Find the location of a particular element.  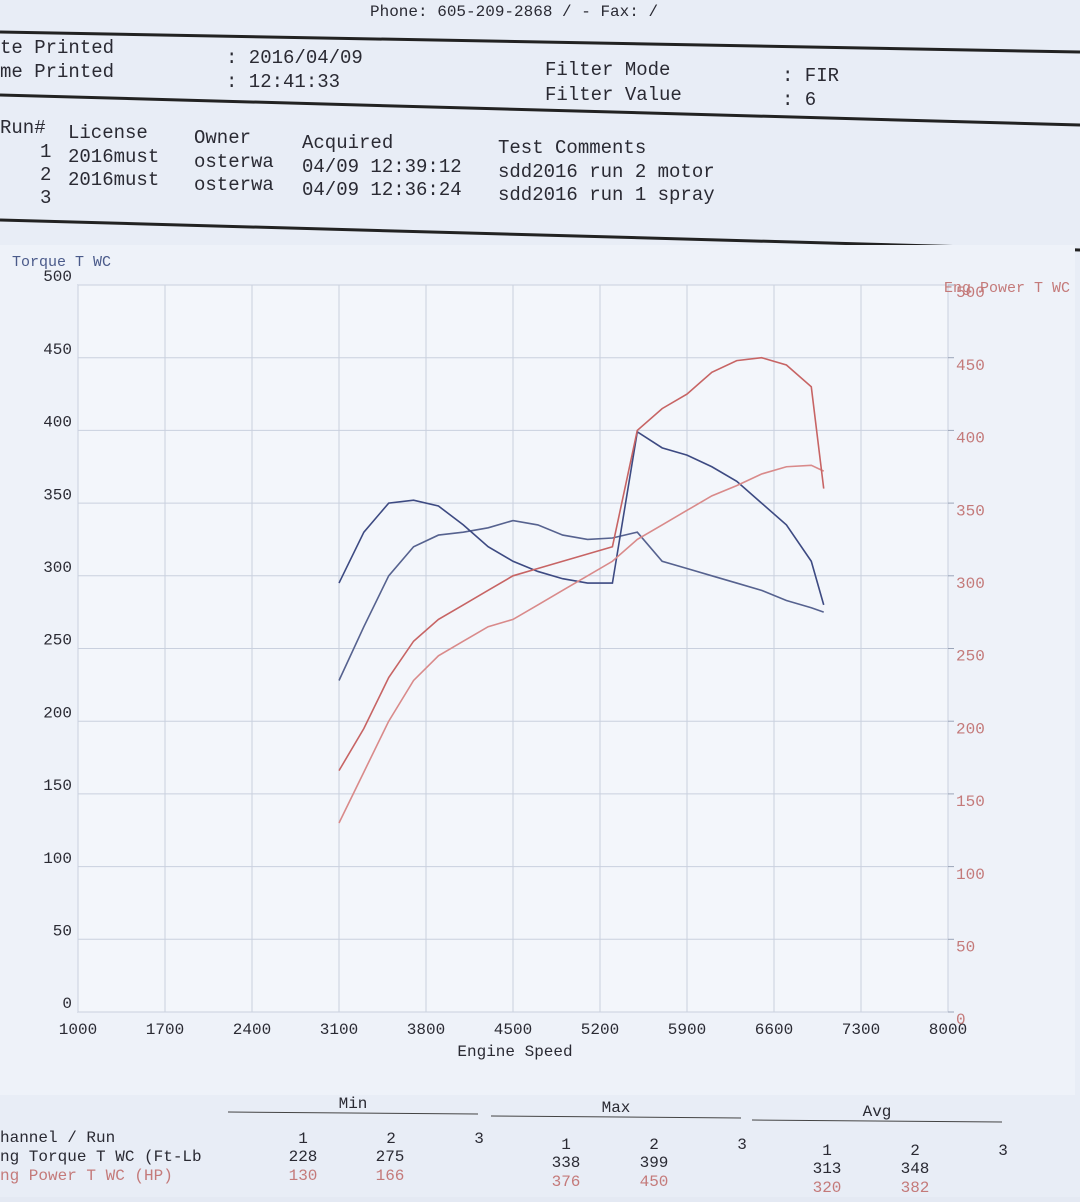

value: : 2016/04/09 is located at coordinates (294, 58).